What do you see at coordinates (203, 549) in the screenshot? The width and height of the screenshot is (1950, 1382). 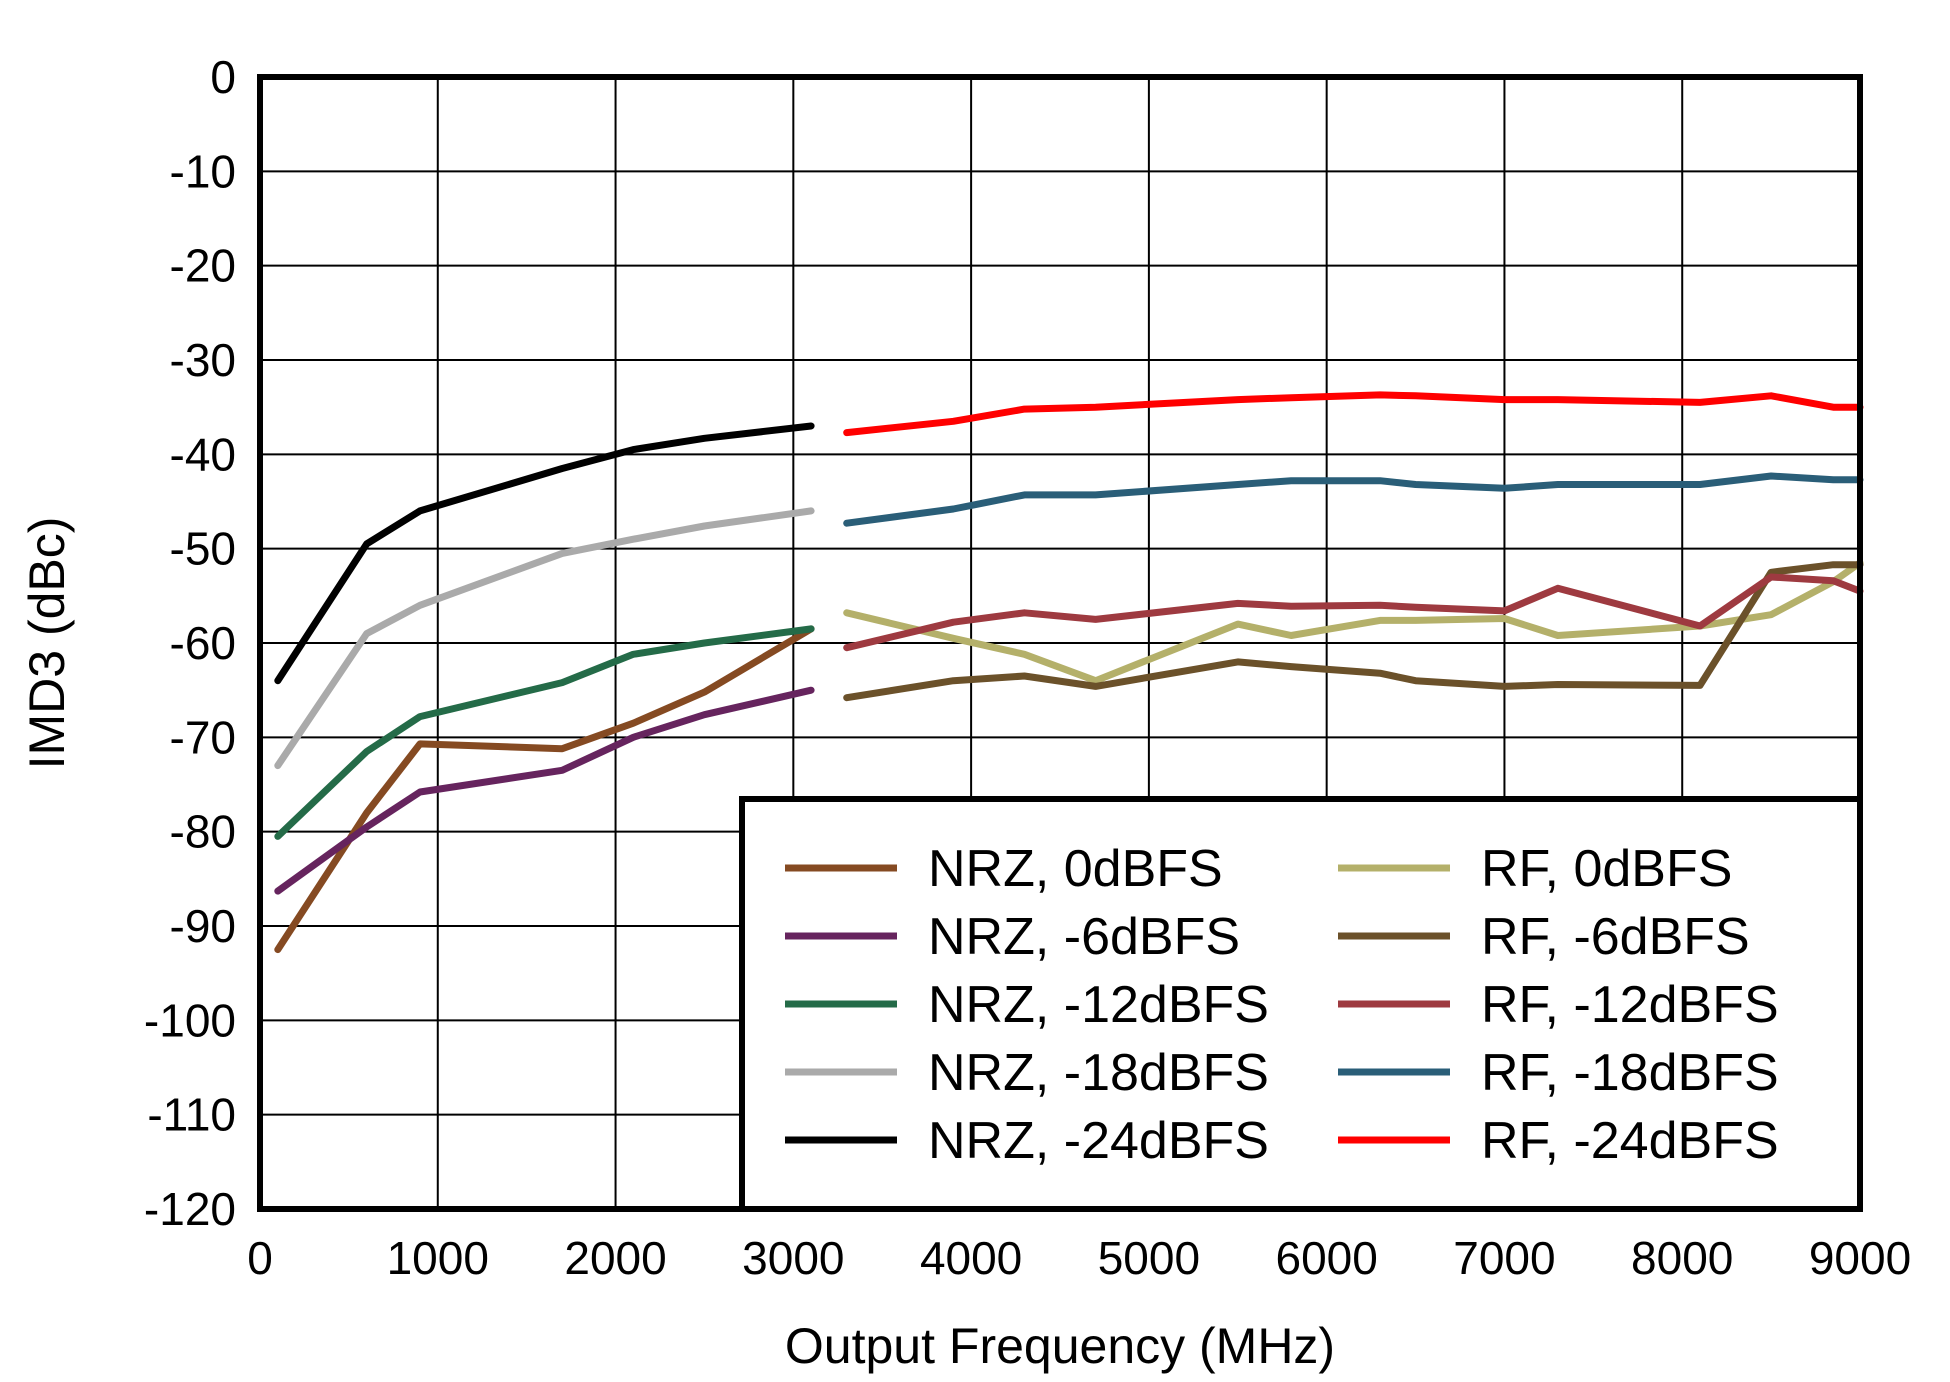 I see `y-tick-label: -50` at bounding box center [203, 549].